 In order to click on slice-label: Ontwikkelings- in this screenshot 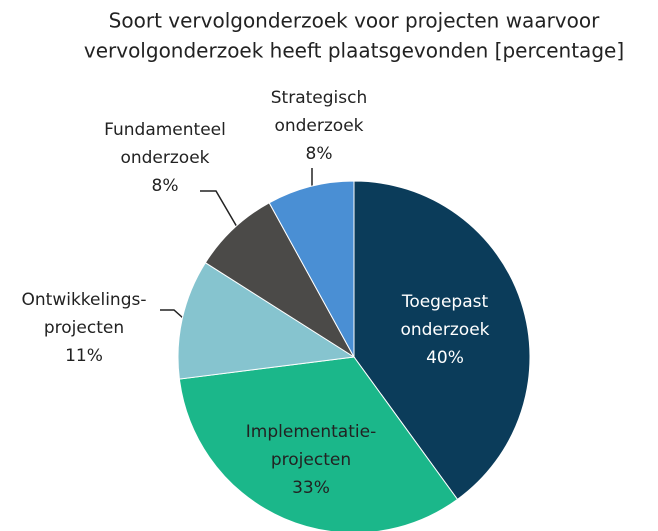, I will do `click(84, 300)`.